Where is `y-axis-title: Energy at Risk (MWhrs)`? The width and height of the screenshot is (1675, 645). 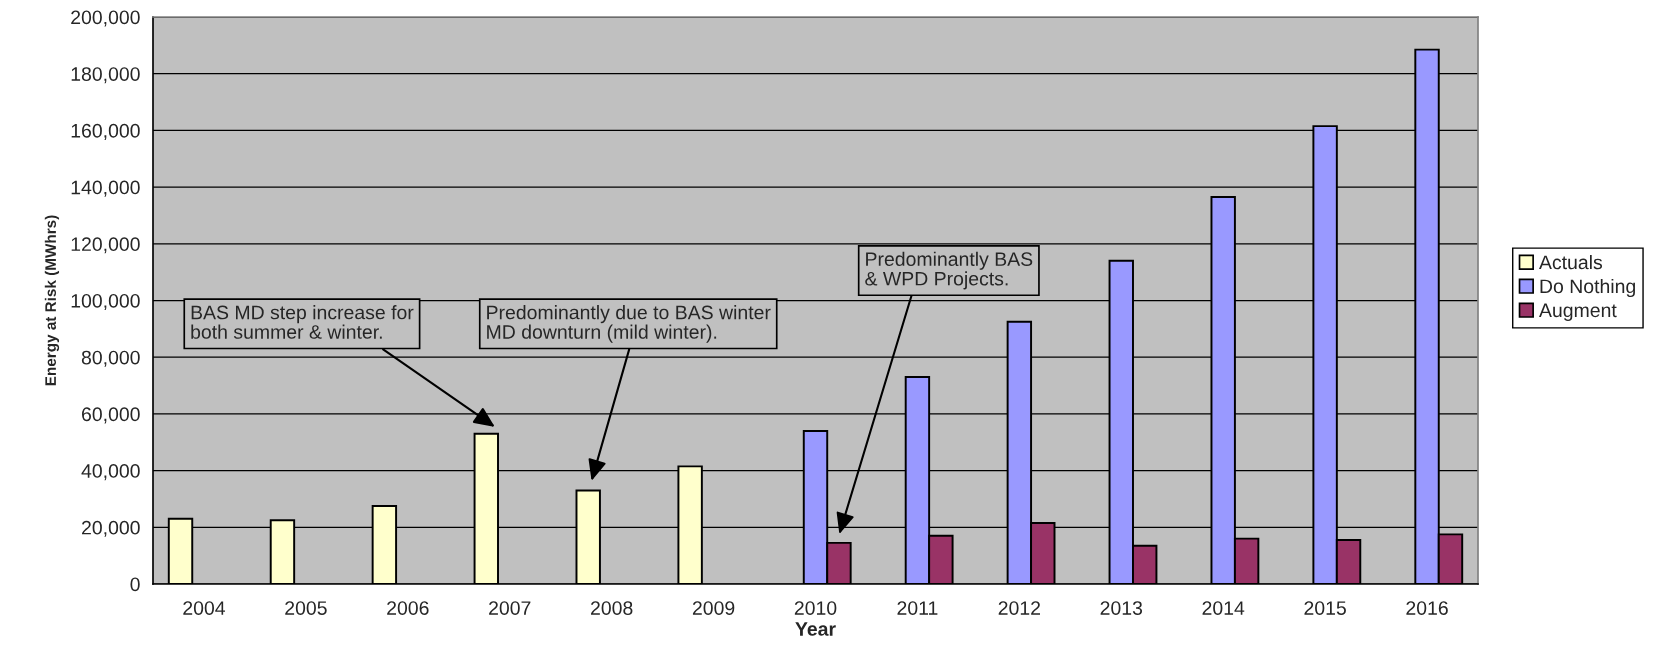 y-axis-title: Energy at Risk (MWhrs) is located at coordinates (52, 300).